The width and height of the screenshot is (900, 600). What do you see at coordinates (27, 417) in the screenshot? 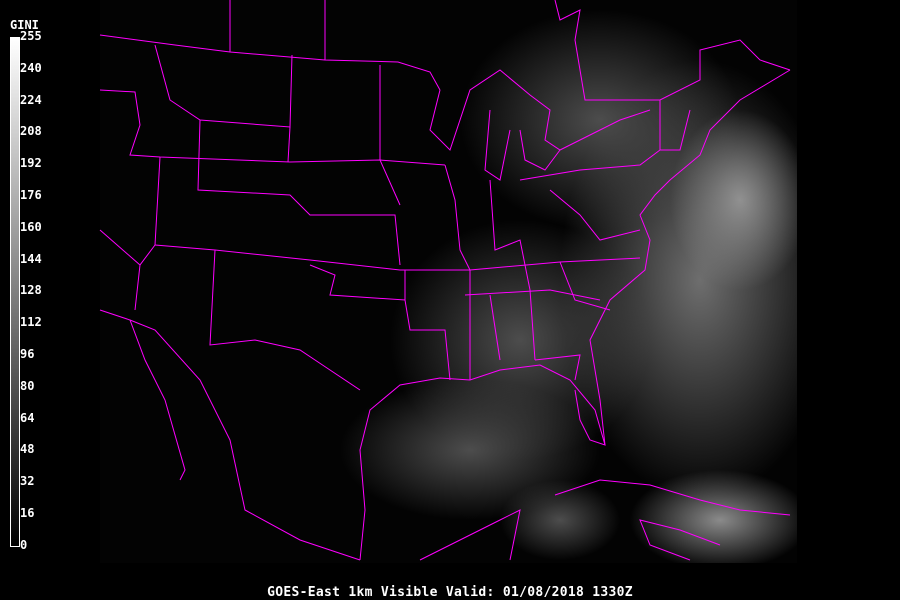
I see `colorbar-tick-label: 64` at bounding box center [27, 417].